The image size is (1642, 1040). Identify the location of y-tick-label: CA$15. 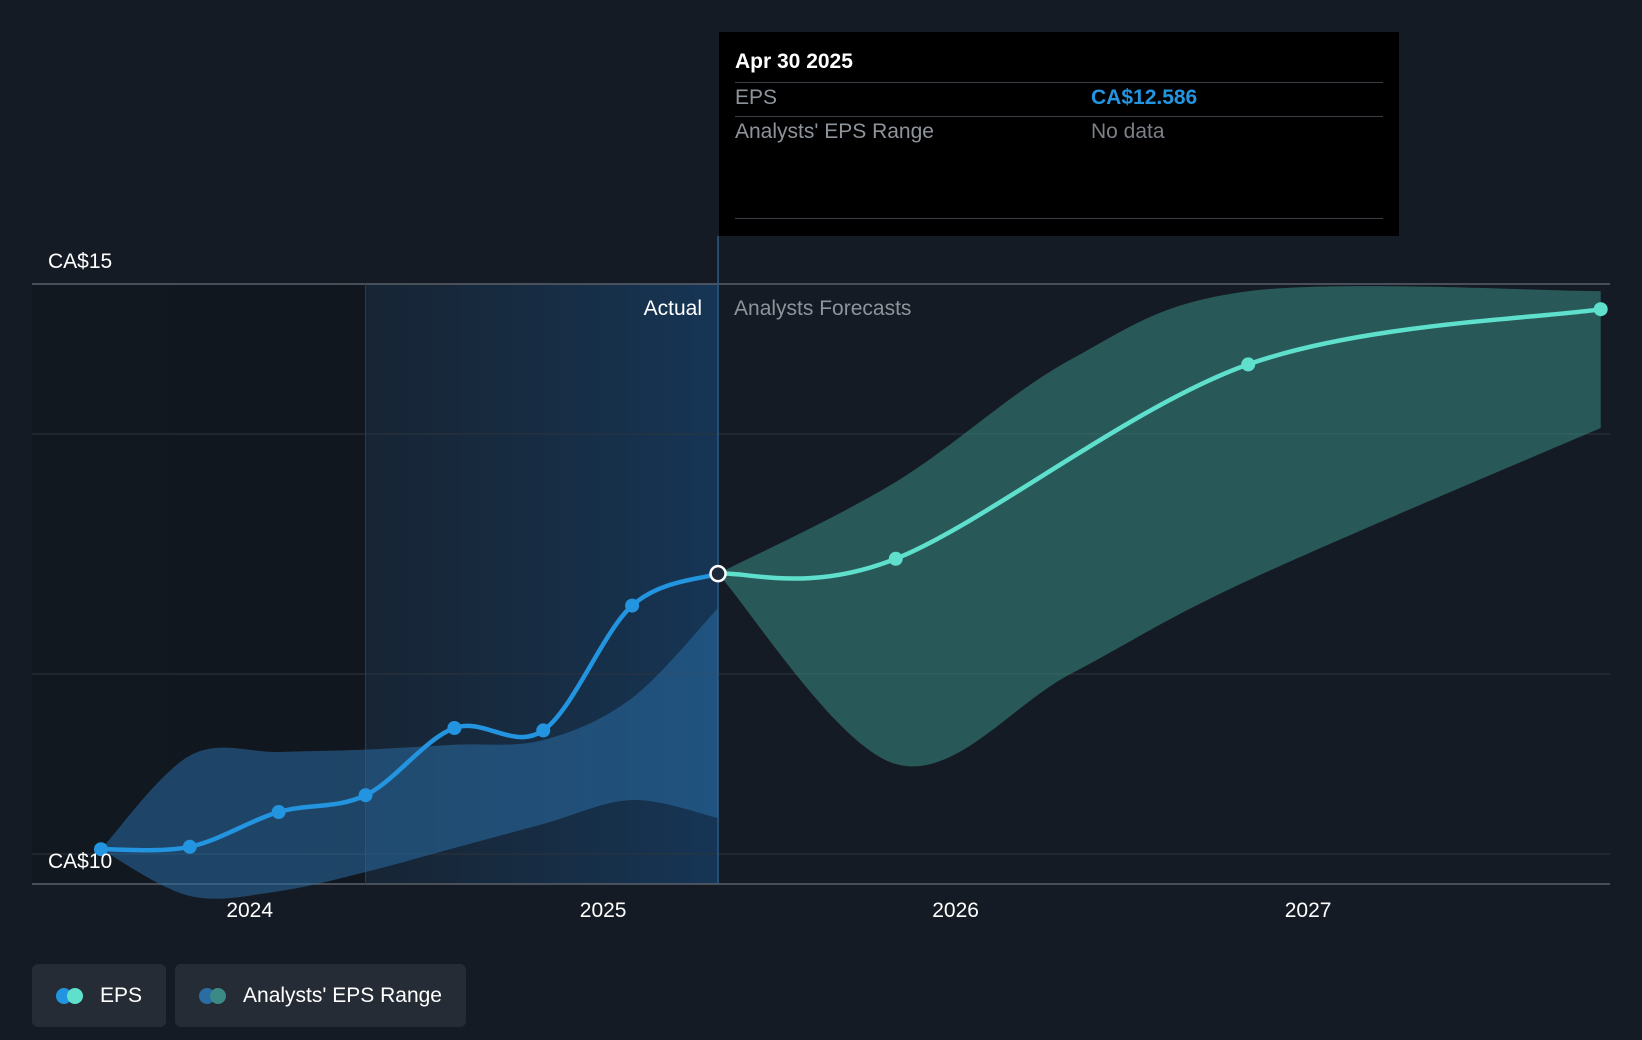
(80, 261).